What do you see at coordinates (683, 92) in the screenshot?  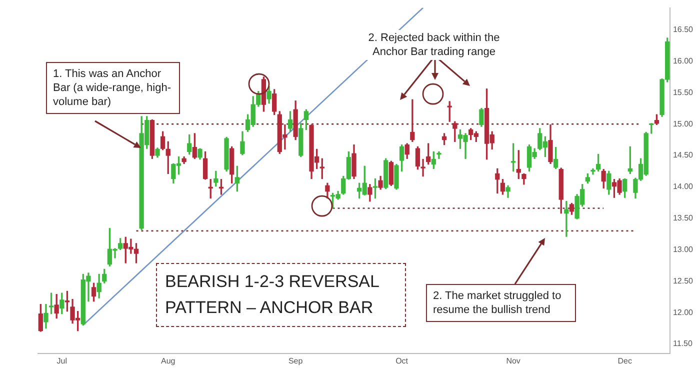 I see `y-tick-label: 15.50` at bounding box center [683, 92].